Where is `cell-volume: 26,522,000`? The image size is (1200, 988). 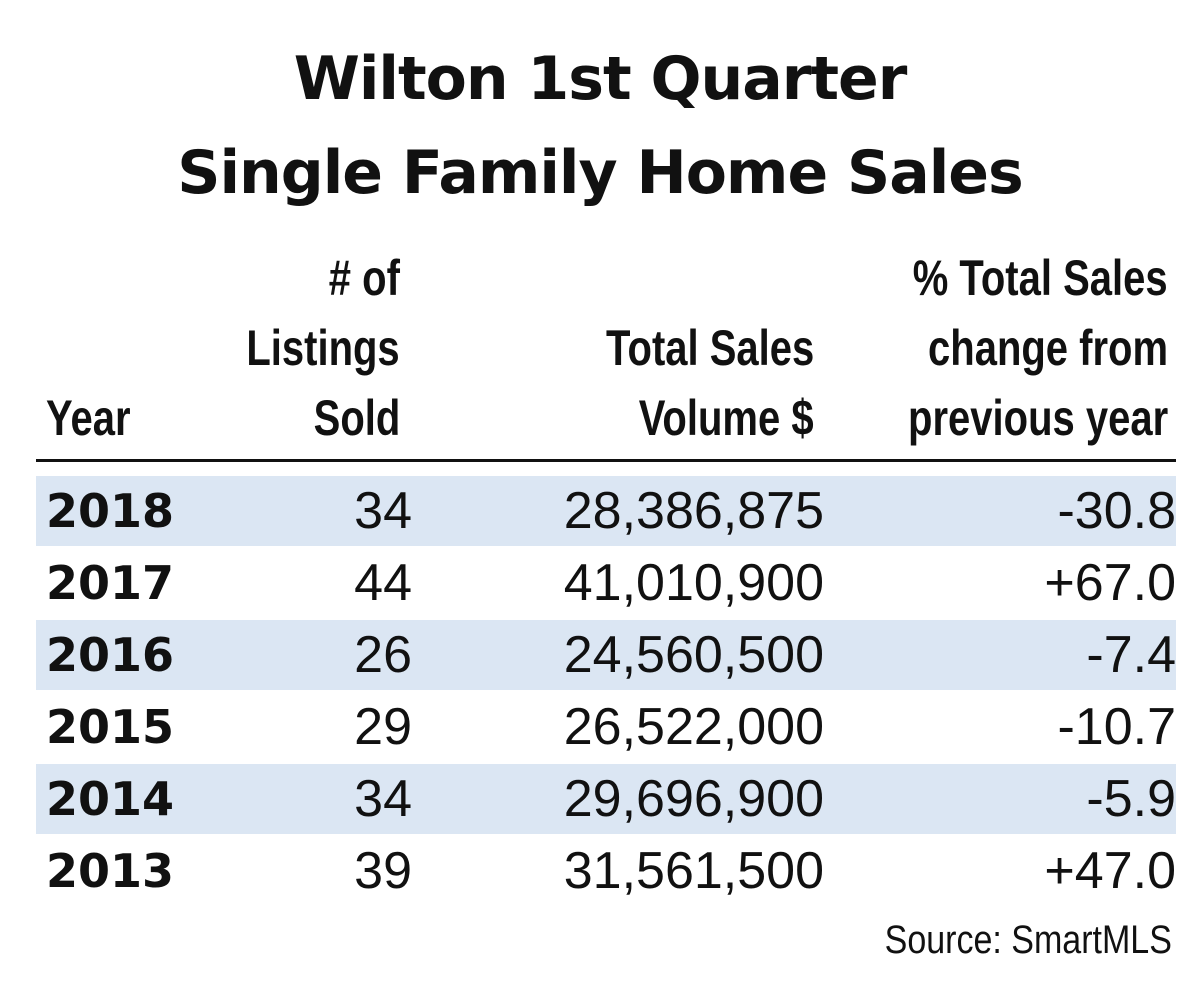 cell-volume: 26,522,000 is located at coordinates (693, 727).